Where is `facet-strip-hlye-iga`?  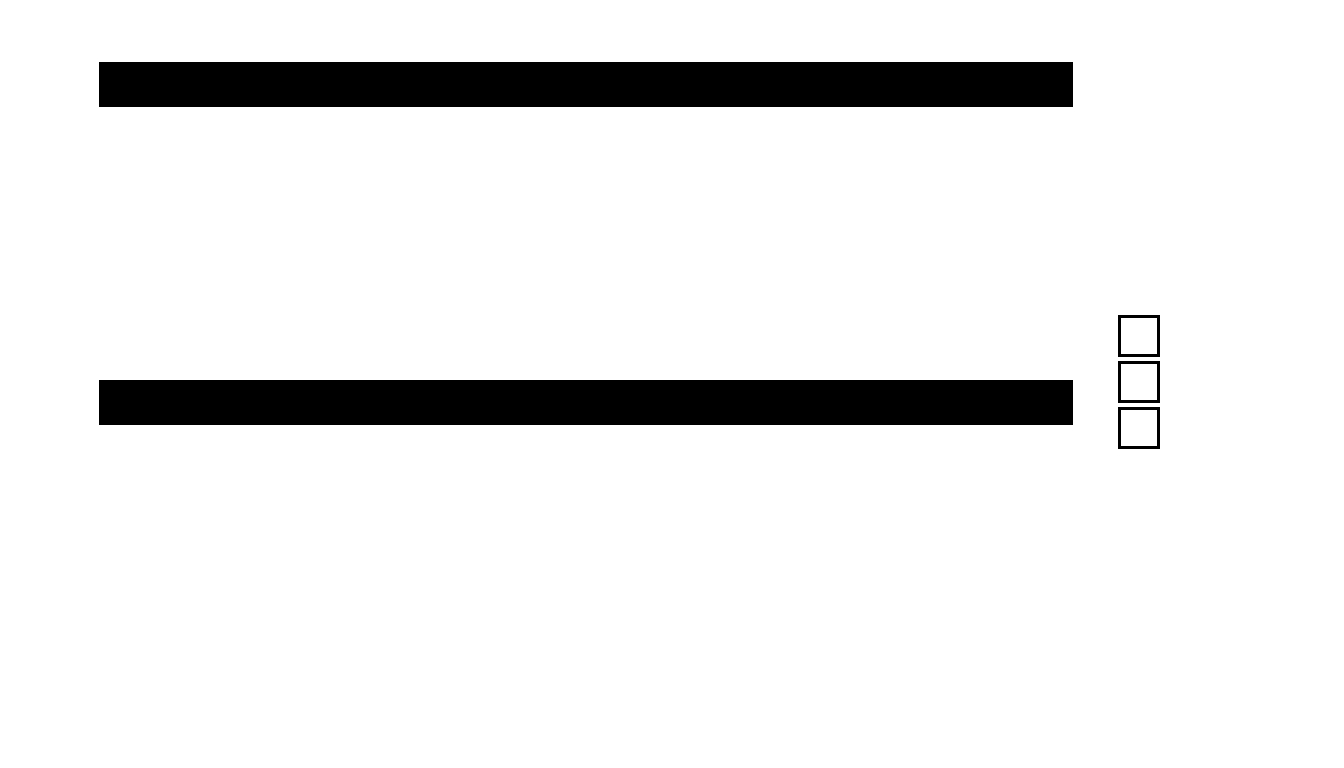 facet-strip-hlye-iga is located at coordinates (586, 84).